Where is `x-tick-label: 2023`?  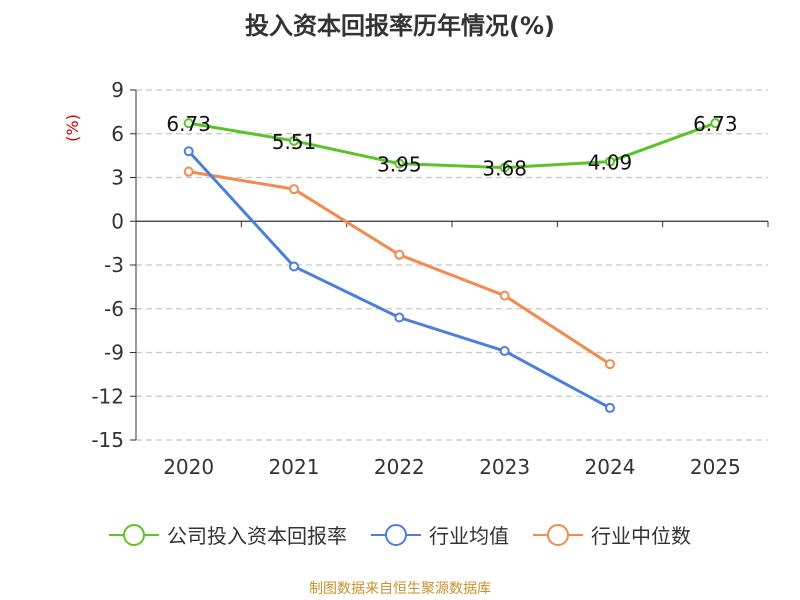
x-tick-label: 2023 is located at coordinates (504, 467).